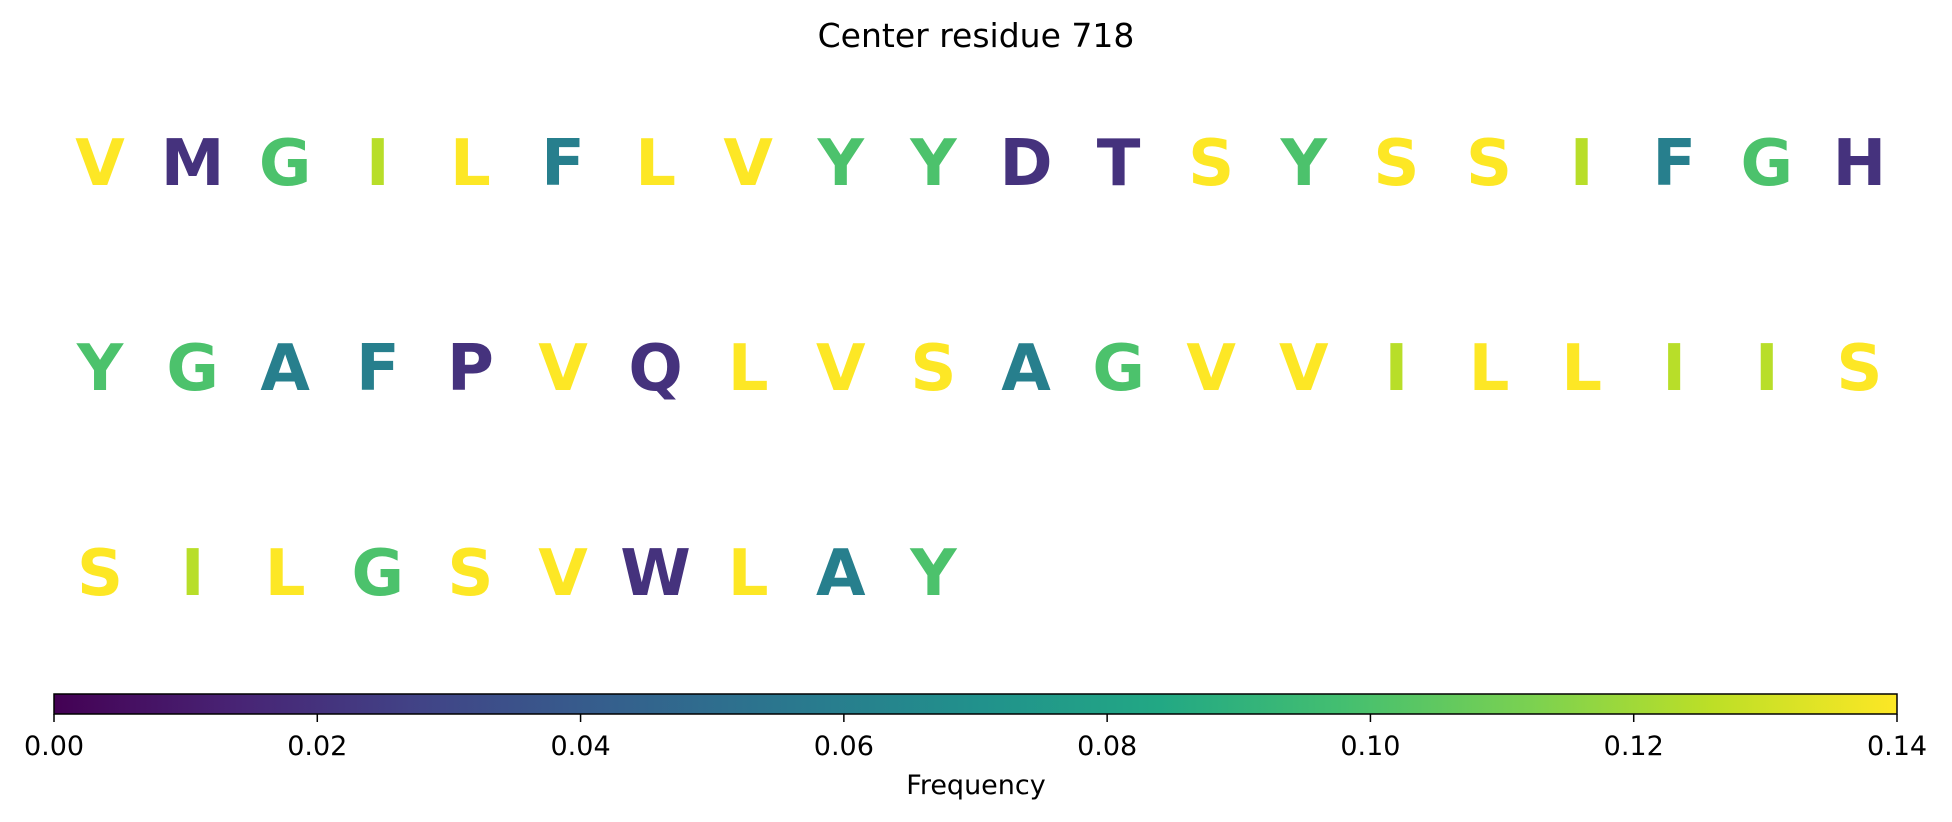  Describe the element at coordinates (655, 574) in the screenshot. I see `residue-W: W` at that location.